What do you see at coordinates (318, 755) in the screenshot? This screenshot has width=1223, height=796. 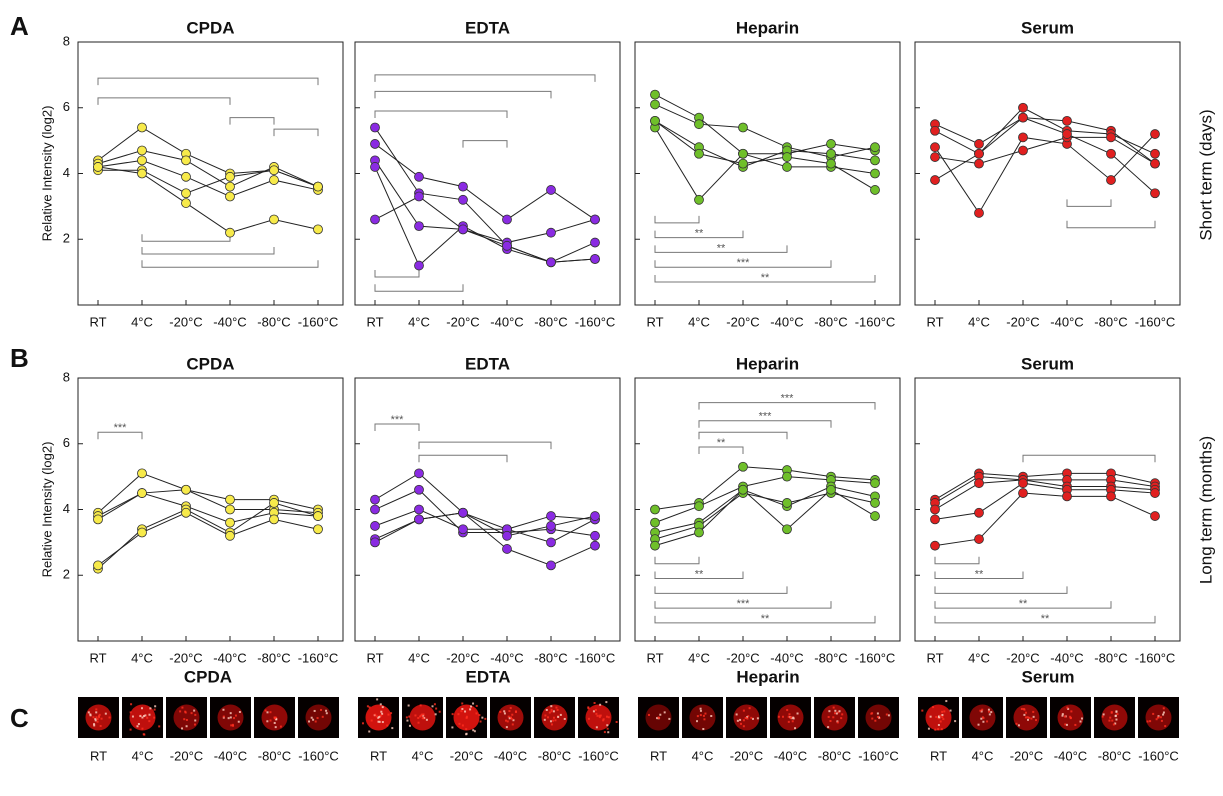 I see `array-label: -160°C` at bounding box center [318, 755].